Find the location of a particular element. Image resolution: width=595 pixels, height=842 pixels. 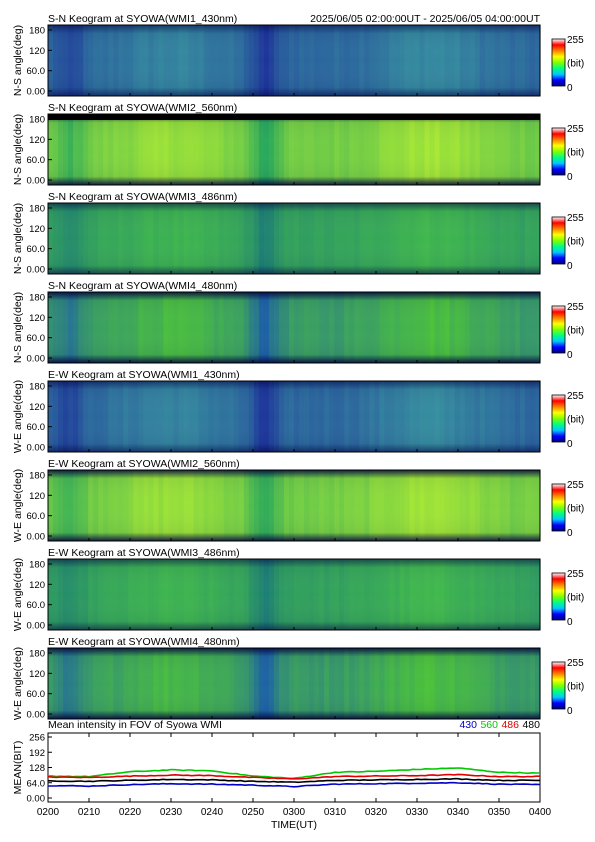

x-axis-label: TIME(UT) is located at coordinates (294, 825).